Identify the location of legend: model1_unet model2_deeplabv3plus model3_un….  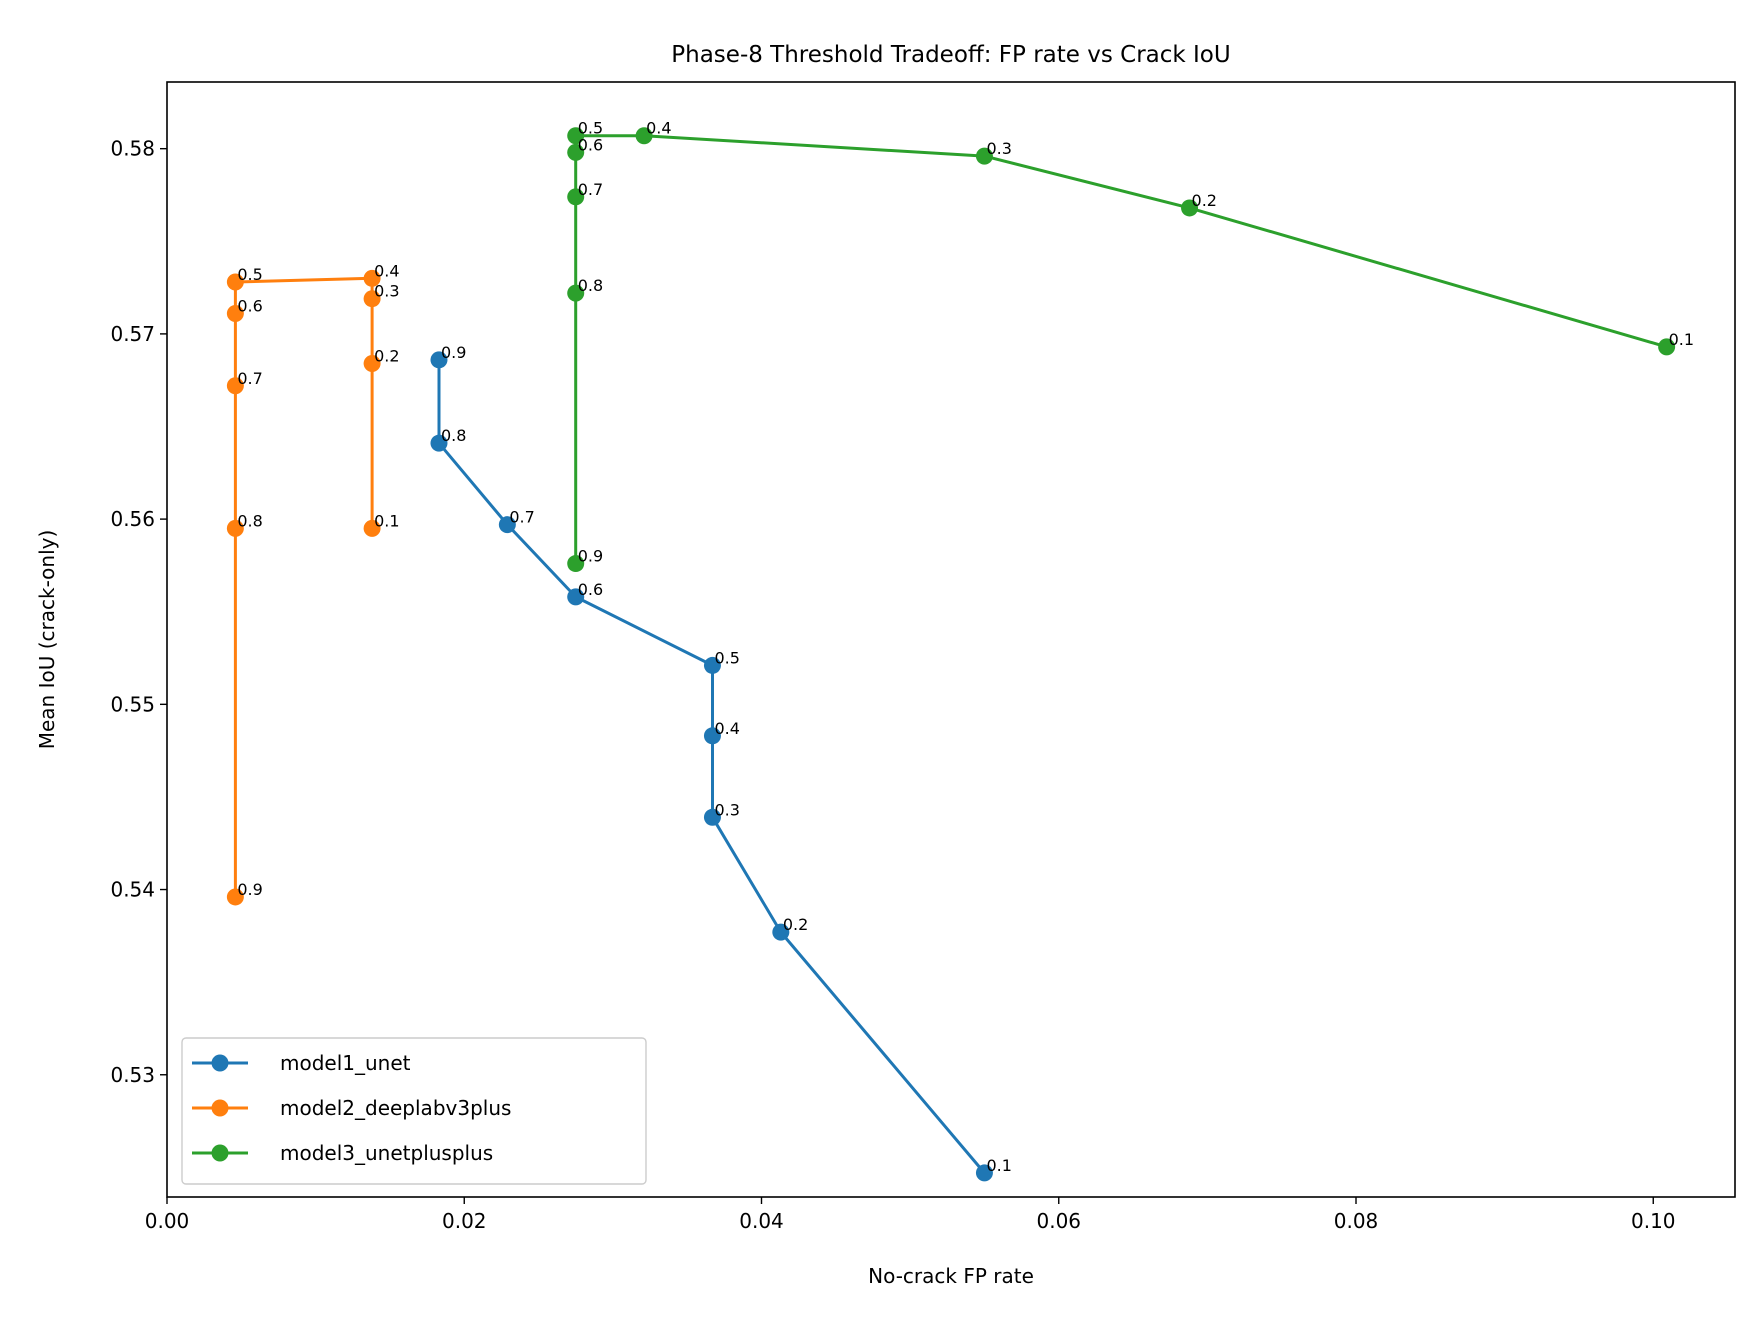
(414, 1111).